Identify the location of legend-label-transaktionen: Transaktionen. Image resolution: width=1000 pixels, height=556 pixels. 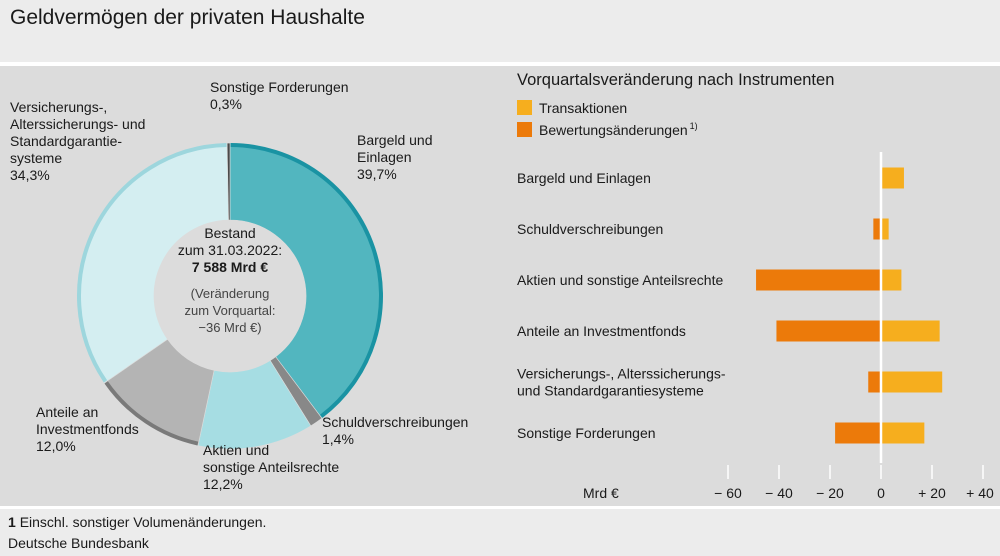
(583, 108).